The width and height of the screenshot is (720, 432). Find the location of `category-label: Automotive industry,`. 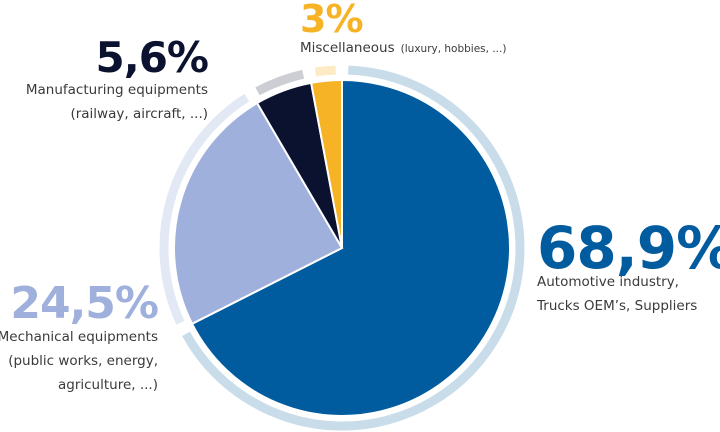

category-label: Automotive industry, is located at coordinates (608, 282).